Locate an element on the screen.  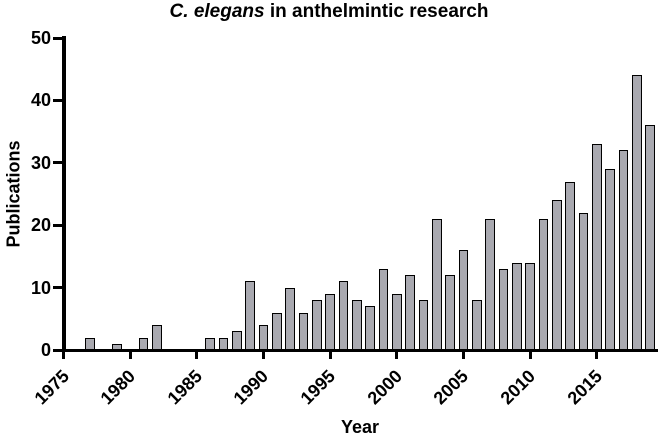
x-tick-label: 2000 is located at coordinates (384, 387).